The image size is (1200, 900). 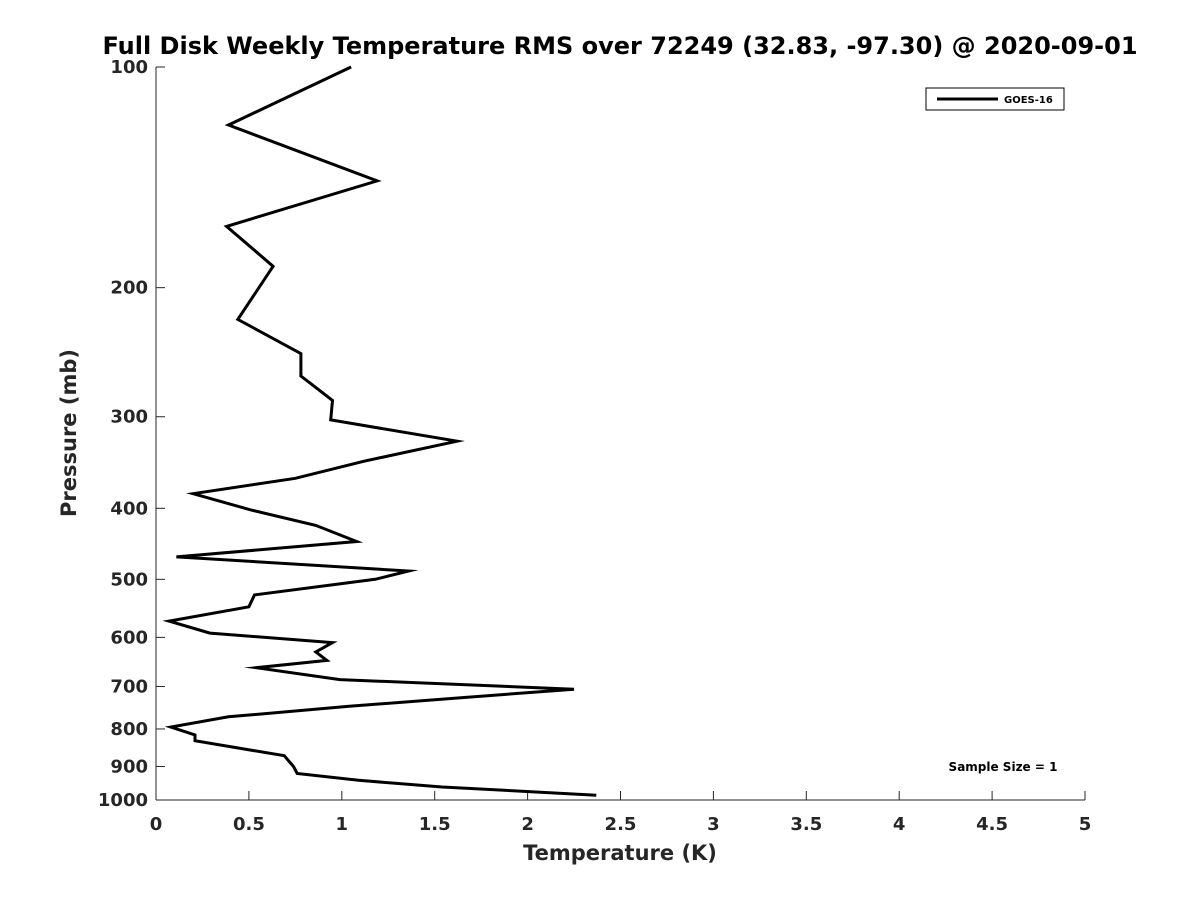 What do you see at coordinates (129, 288) in the screenshot?
I see `y-tick-label: 200` at bounding box center [129, 288].